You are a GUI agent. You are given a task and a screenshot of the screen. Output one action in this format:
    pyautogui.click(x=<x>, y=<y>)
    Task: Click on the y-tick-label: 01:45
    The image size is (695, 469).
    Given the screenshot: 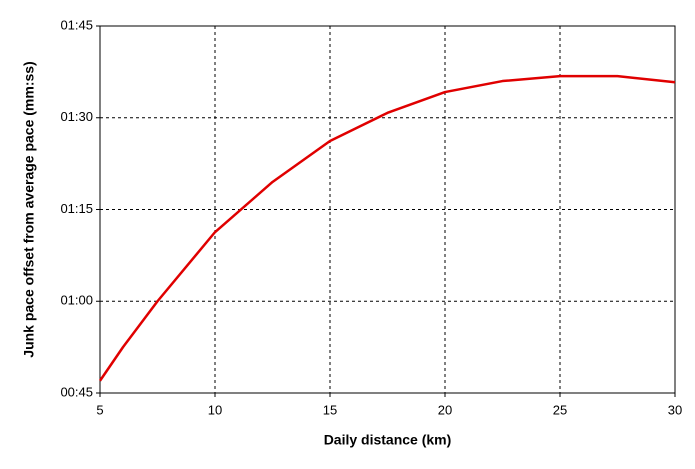 What is the action you would take?
    pyautogui.click(x=76, y=24)
    